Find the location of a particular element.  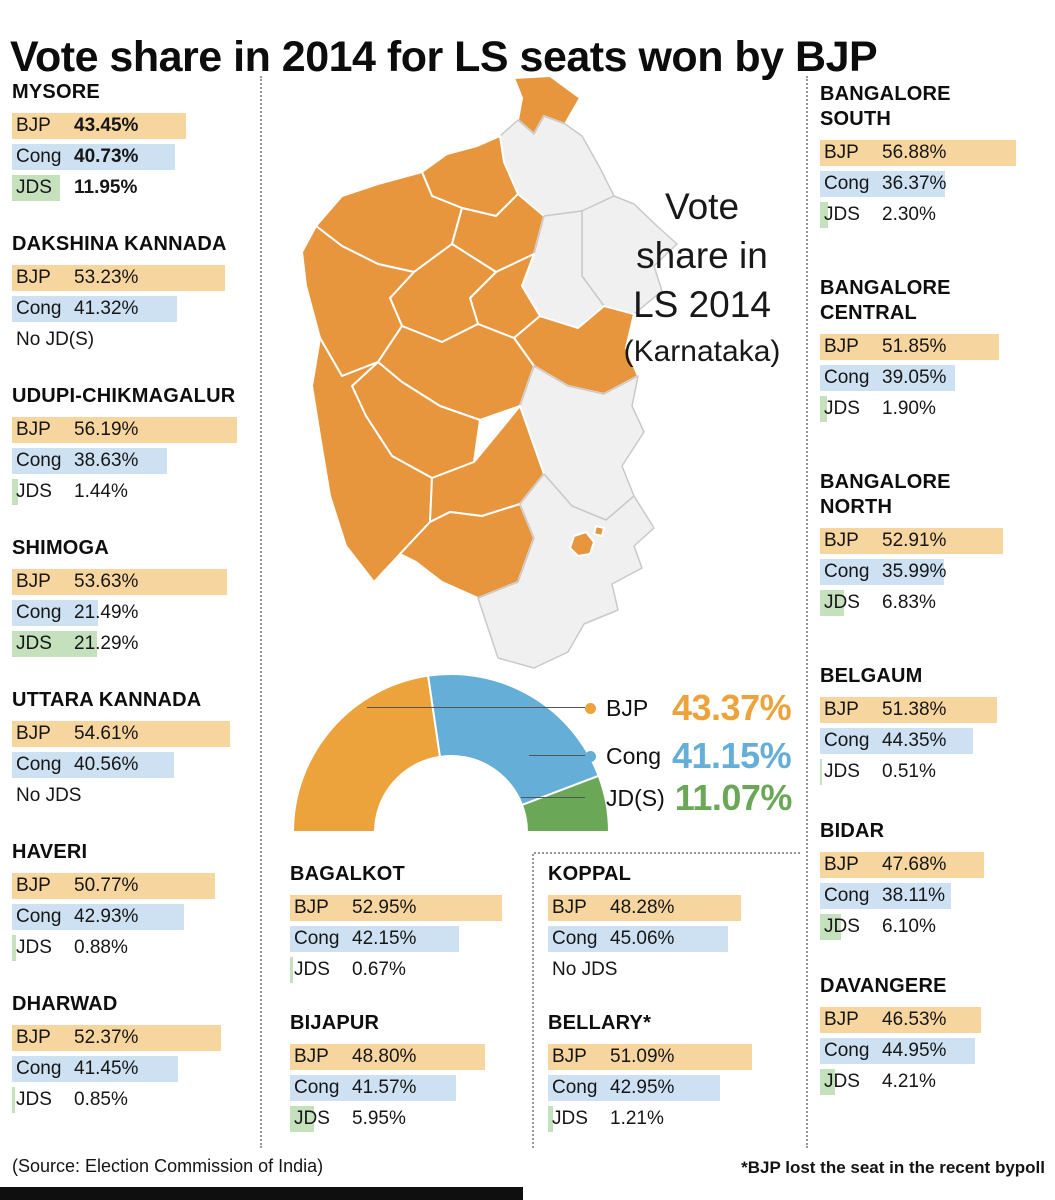

vote-value: 41.45% is located at coordinates (106, 1068).